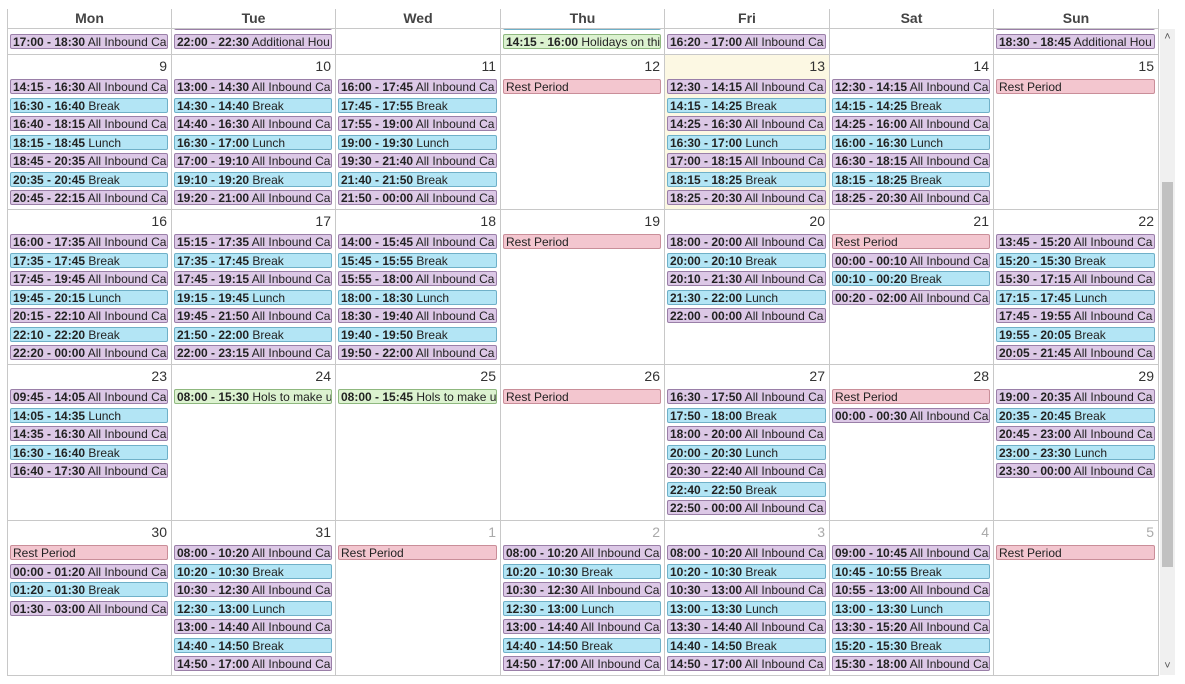  What do you see at coordinates (746, 663) in the screenshot?
I see `calendar-event: 14:50 - 17:00 All Inbound Ca` at bounding box center [746, 663].